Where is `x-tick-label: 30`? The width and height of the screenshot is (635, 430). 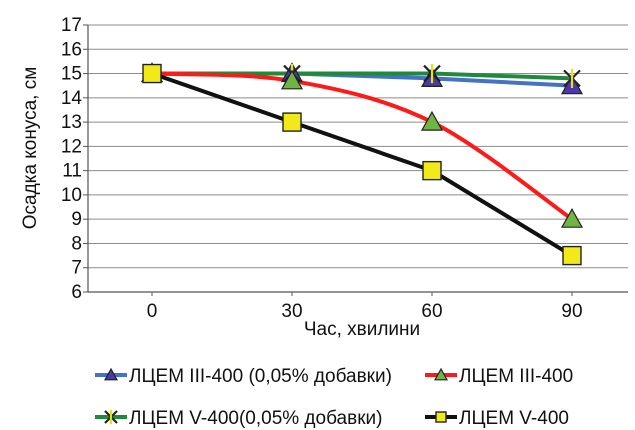
x-tick-label: 30 is located at coordinates (291, 311).